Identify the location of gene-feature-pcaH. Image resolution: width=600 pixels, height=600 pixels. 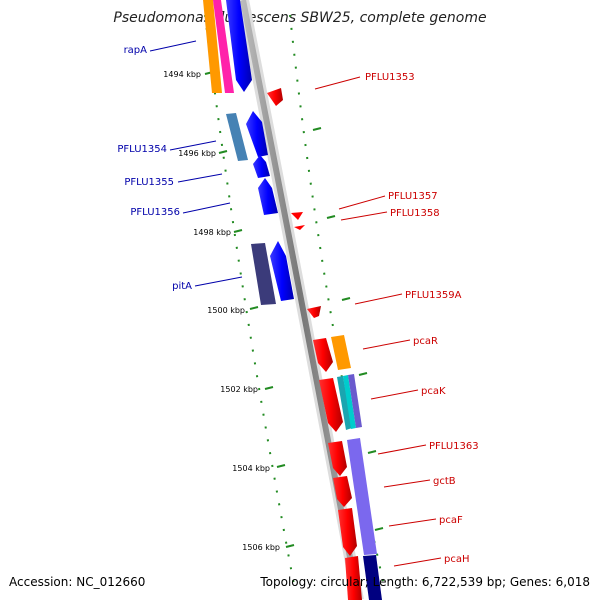
(372, 577).